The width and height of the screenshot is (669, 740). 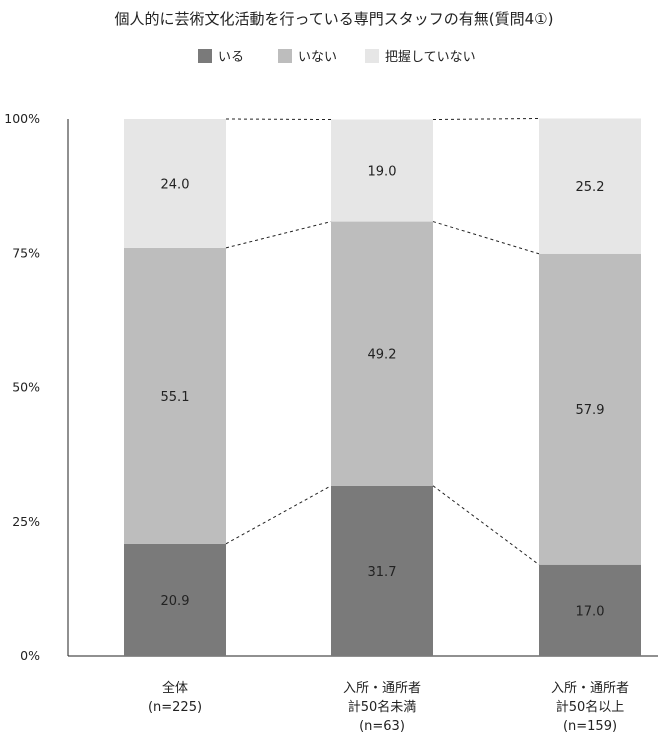 I want to click on legend-swatch-inai, so click(x=285, y=56).